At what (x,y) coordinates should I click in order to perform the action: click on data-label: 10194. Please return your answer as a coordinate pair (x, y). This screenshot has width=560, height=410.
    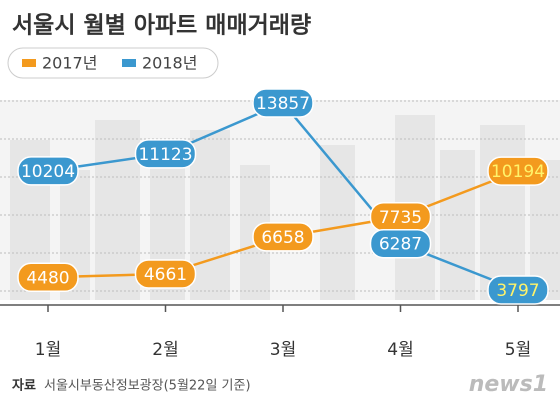
    Looking at the image, I should click on (518, 172).